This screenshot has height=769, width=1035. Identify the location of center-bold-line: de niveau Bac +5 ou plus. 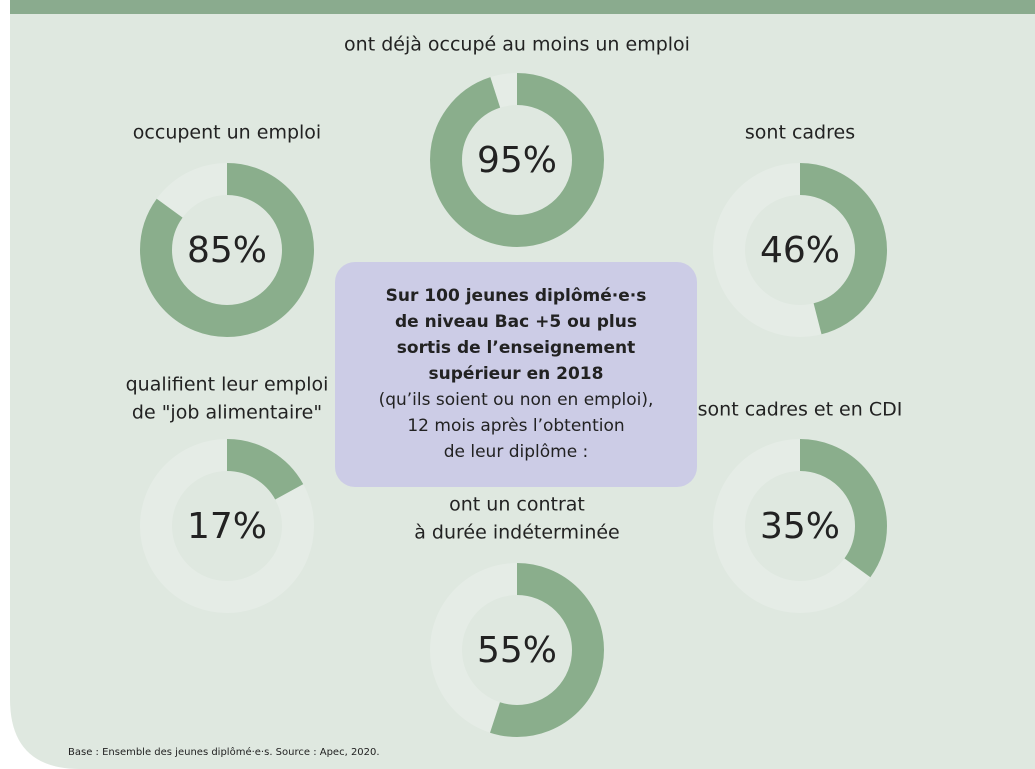
(516, 322).